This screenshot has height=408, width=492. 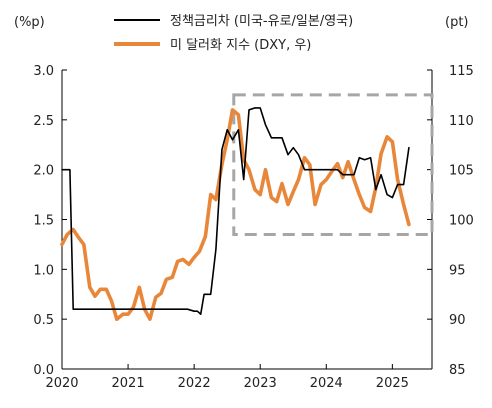 What do you see at coordinates (29, 22) in the screenshot?
I see `left-axis-unit-label: (%p)` at bounding box center [29, 22].